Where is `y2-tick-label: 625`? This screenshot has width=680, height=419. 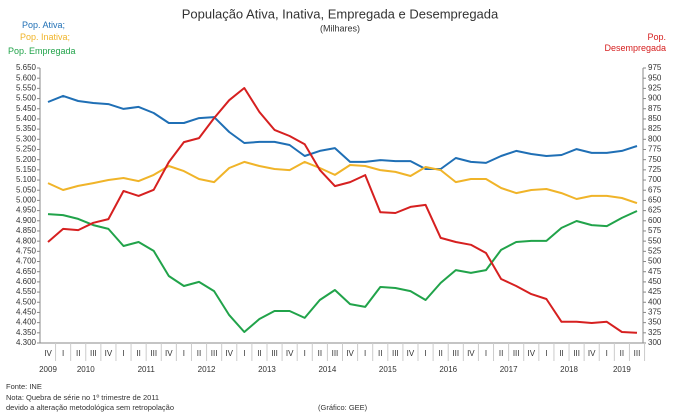
y2-tick-label: 625 is located at coordinates (655, 210).